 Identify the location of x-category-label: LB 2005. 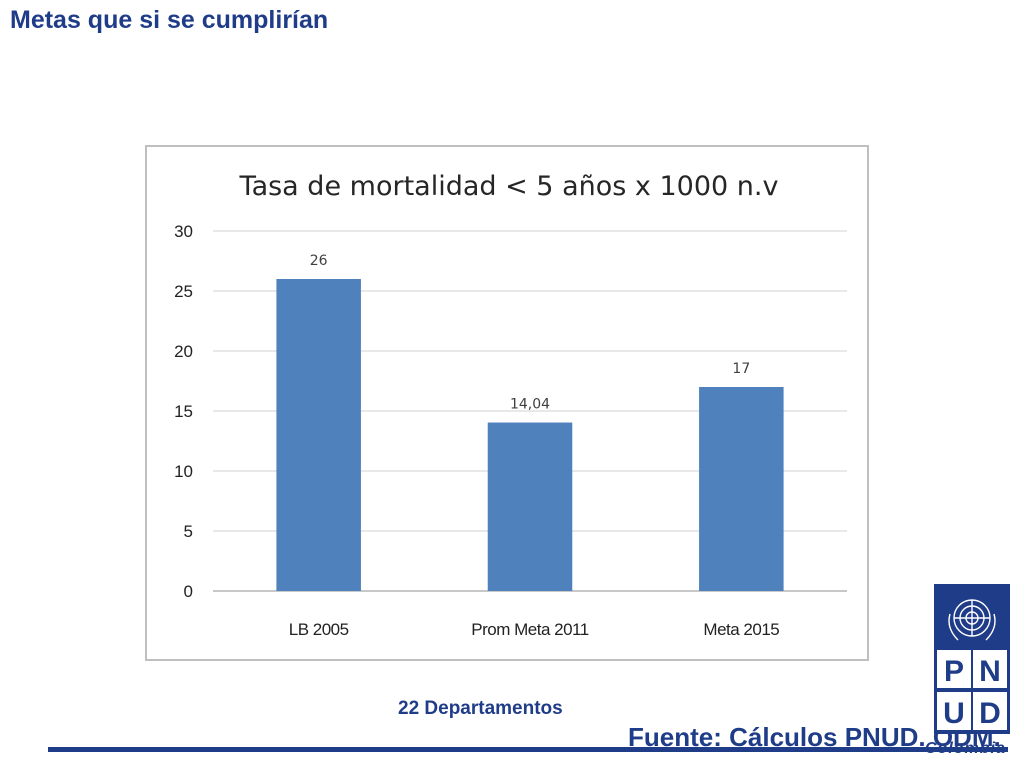
(319, 629).